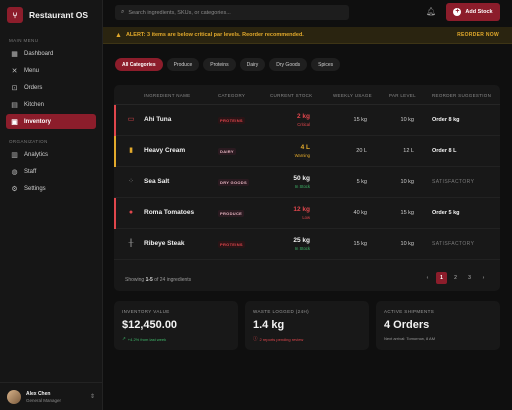  What do you see at coordinates (38, 121) in the screenshot?
I see `sidebar-item-label: Inventory` at bounding box center [38, 121].